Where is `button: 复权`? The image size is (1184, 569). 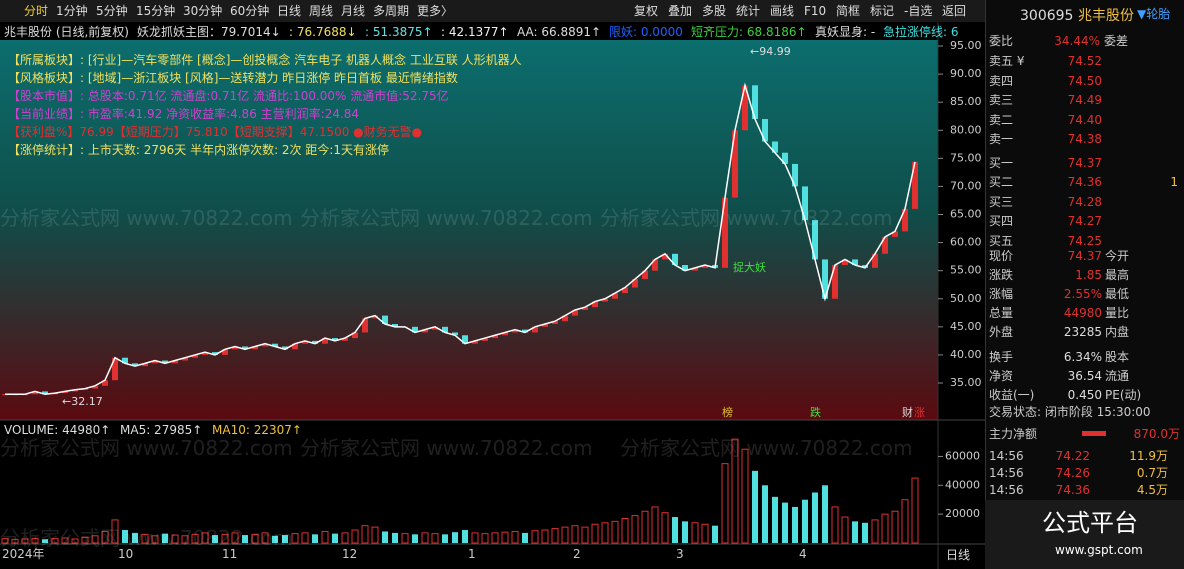 button: 复权 is located at coordinates (646, 11).